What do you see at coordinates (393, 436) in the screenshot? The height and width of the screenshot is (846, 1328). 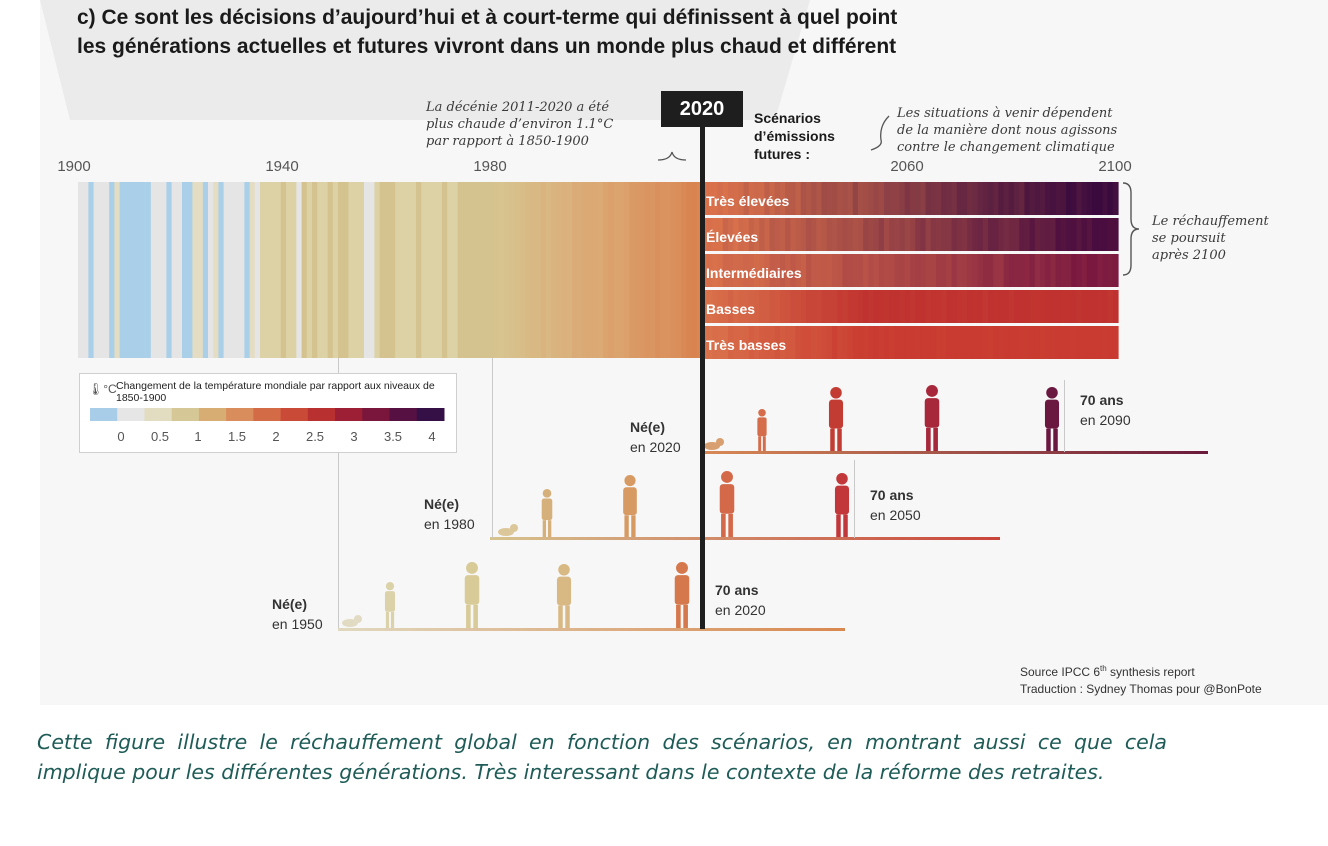 I see `legend-tick: 3.5` at bounding box center [393, 436].